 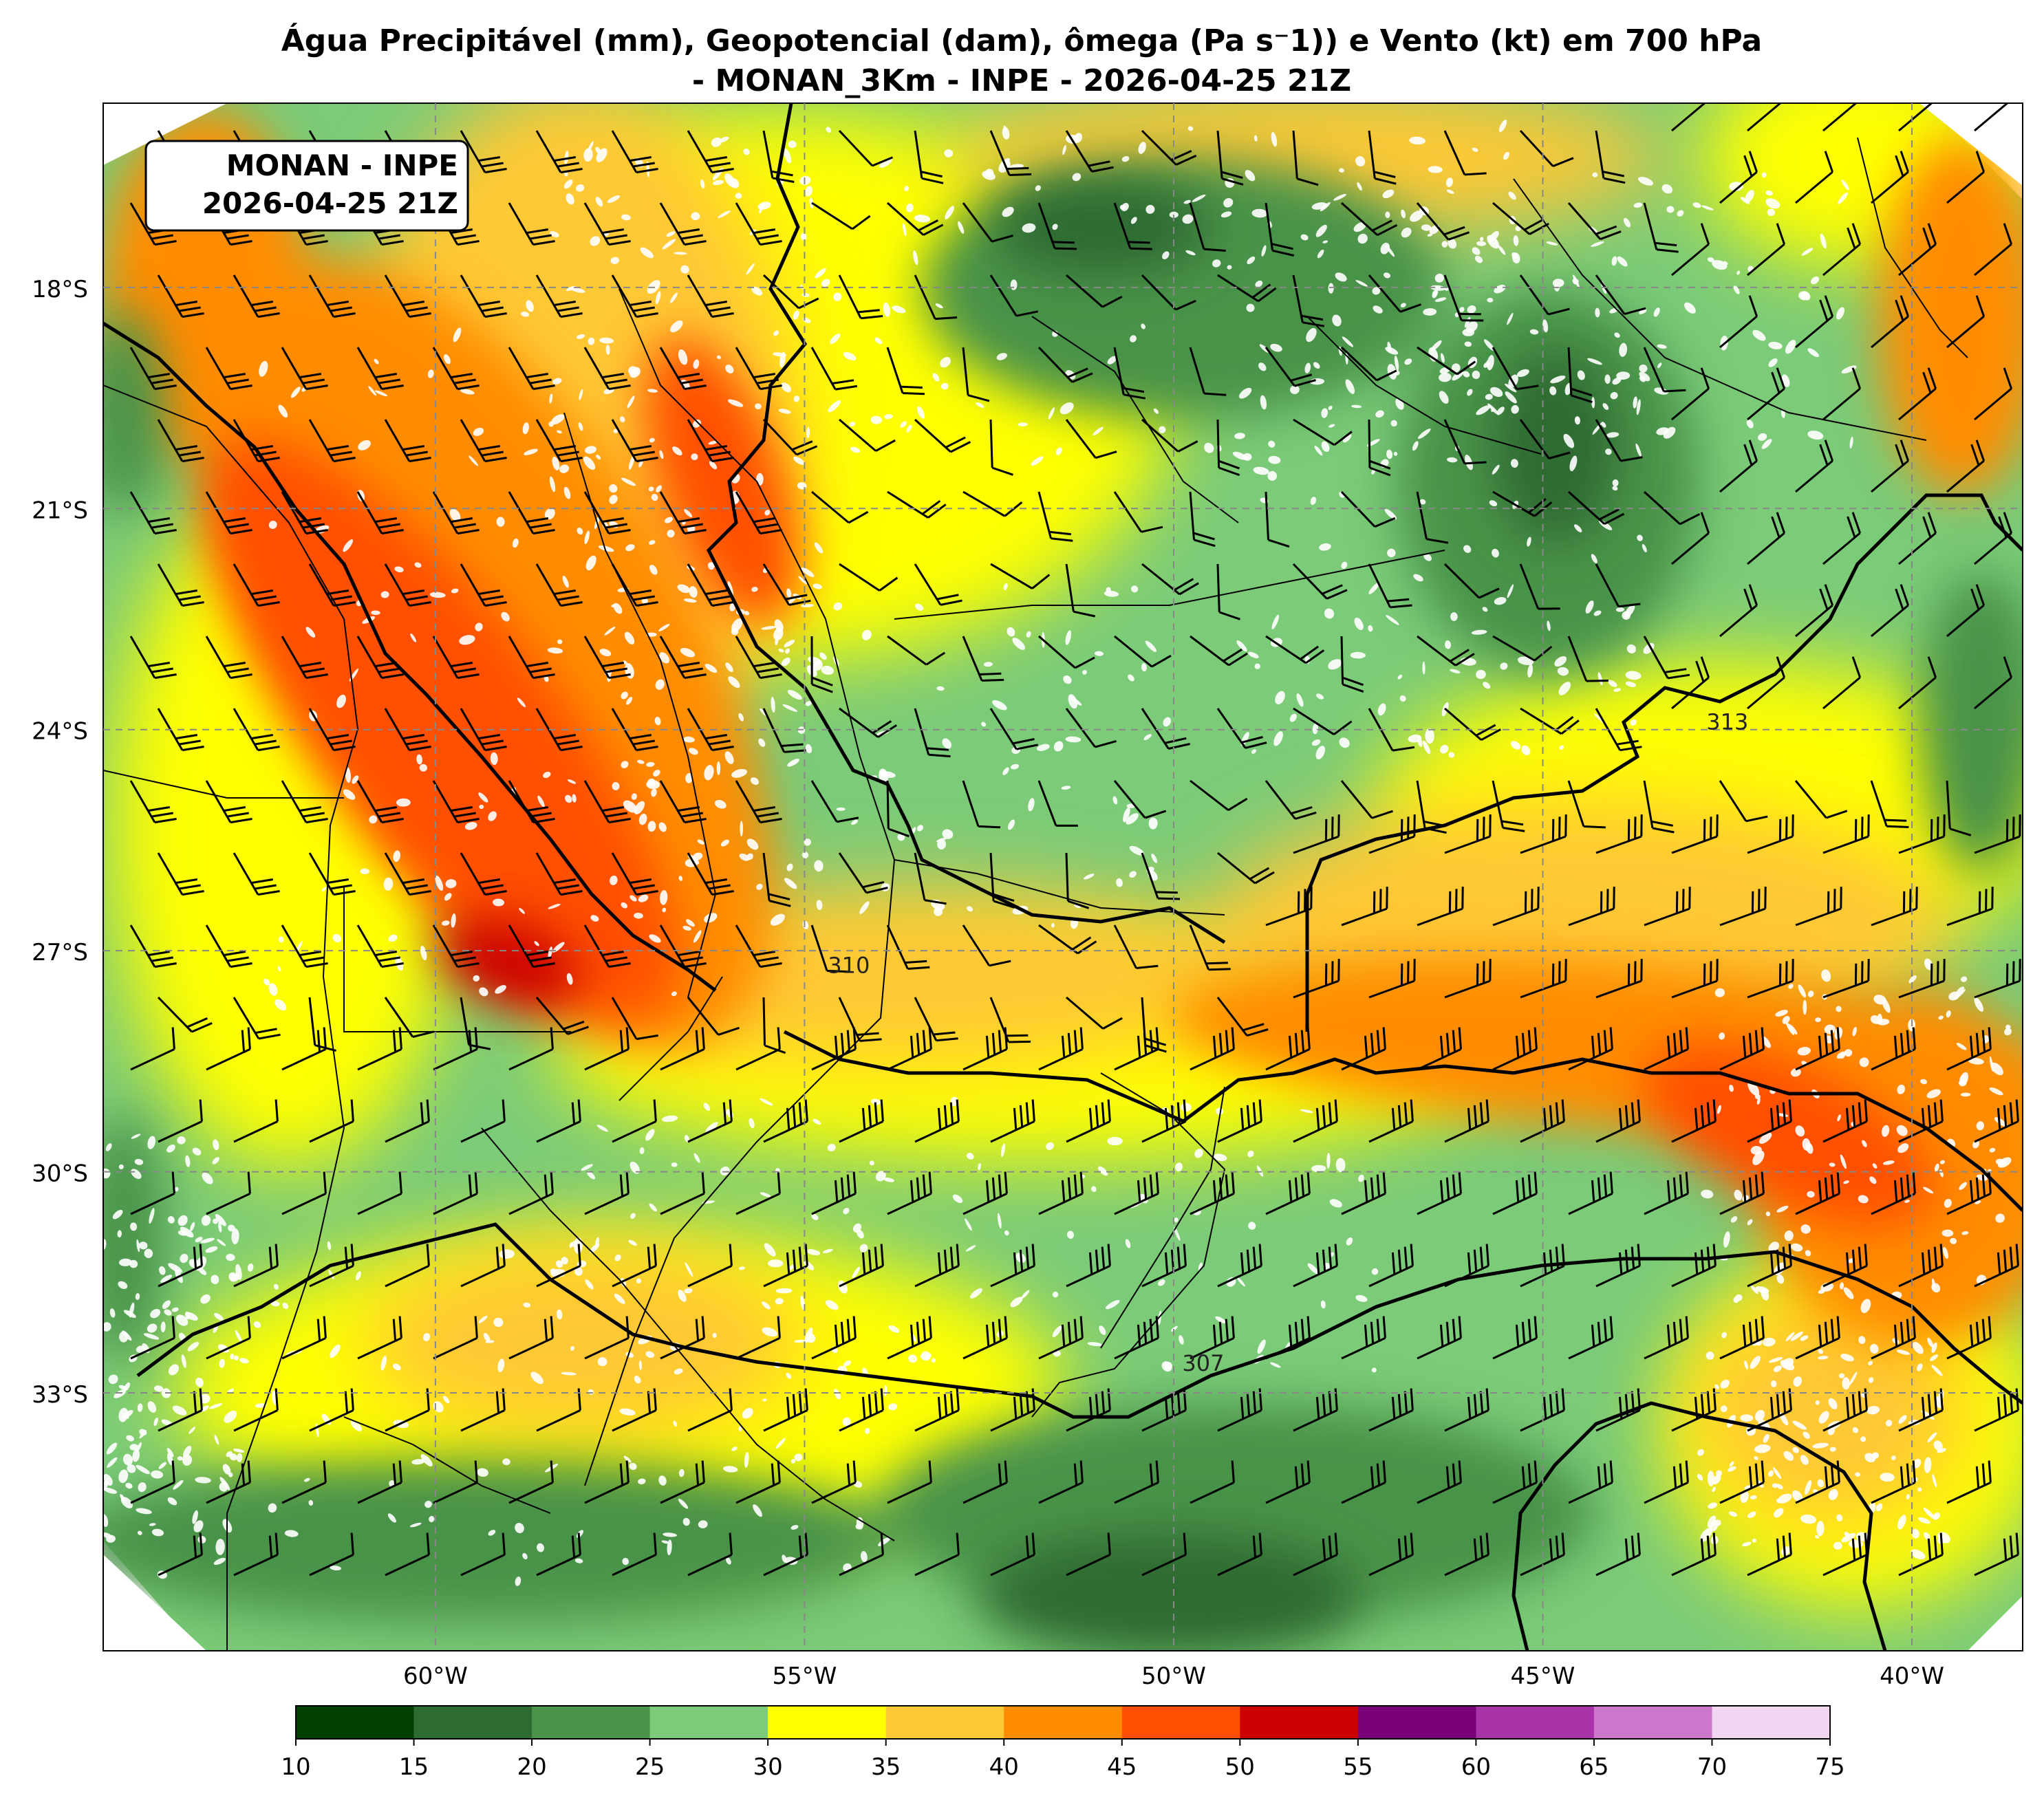 I want to click on badge-line2: 2026-04-25 21Z, so click(x=330, y=203).